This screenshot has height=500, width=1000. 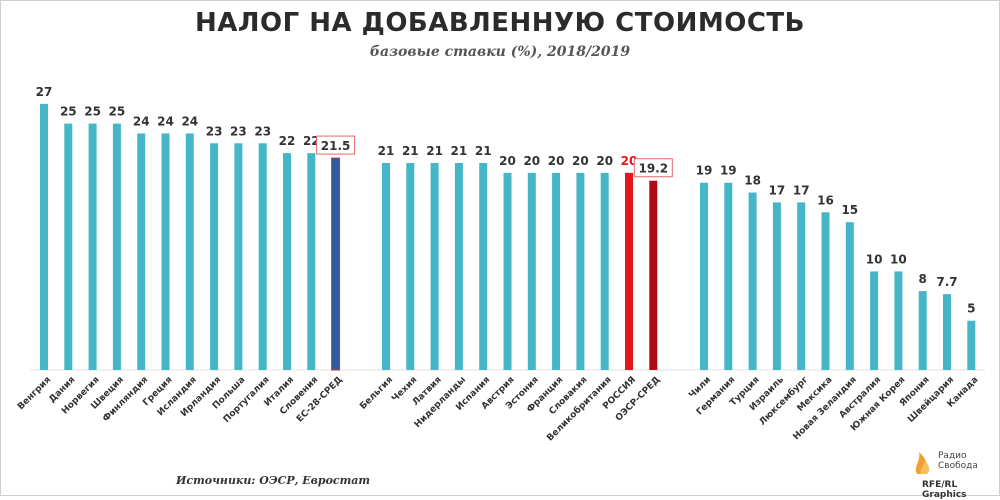 What do you see at coordinates (500, 52) in the screenshot?
I see `chart-subtitle: базовые ставки (%), 2018/2019` at bounding box center [500, 52].